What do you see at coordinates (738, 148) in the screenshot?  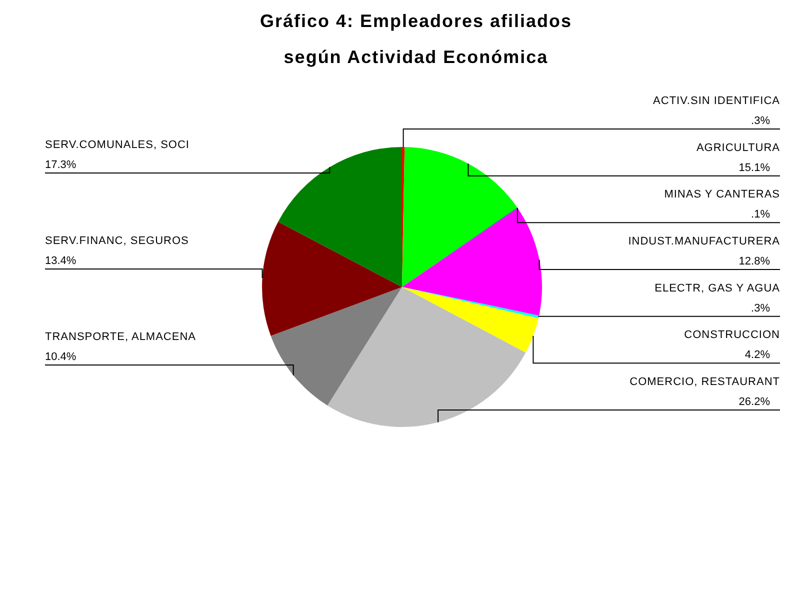 I see `slice-label: AGRICULTURA` at bounding box center [738, 148].